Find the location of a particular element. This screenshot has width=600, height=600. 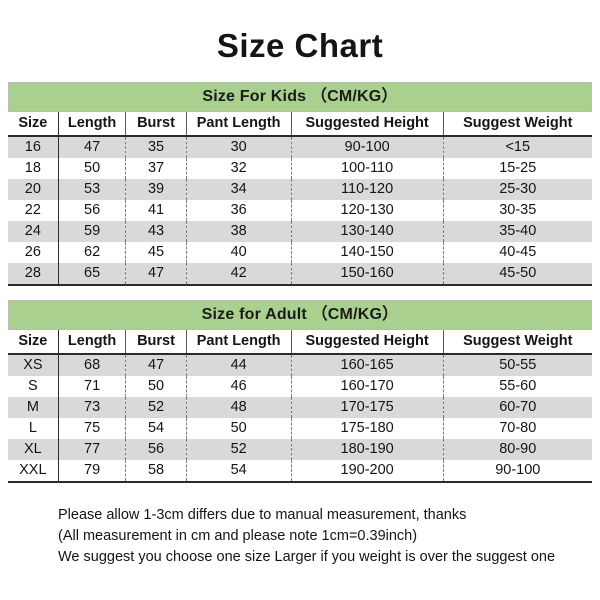

cell-length: 75 is located at coordinates (92, 428).